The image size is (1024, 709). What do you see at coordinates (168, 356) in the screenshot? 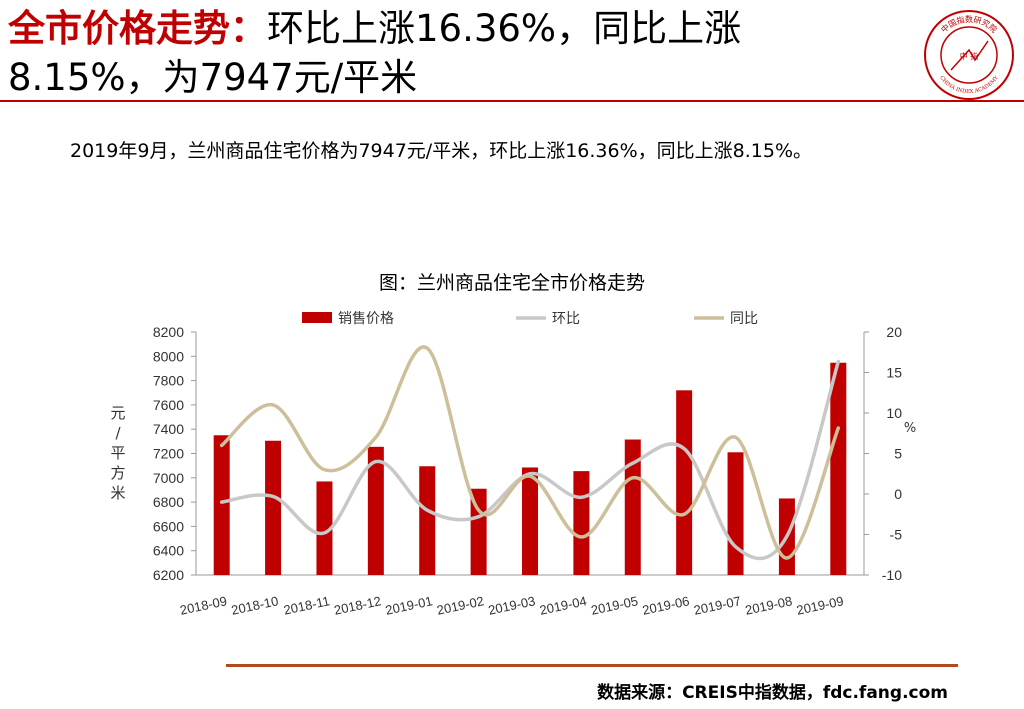
I see `y-tick-label: 8000` at bounding box center [168, 356].